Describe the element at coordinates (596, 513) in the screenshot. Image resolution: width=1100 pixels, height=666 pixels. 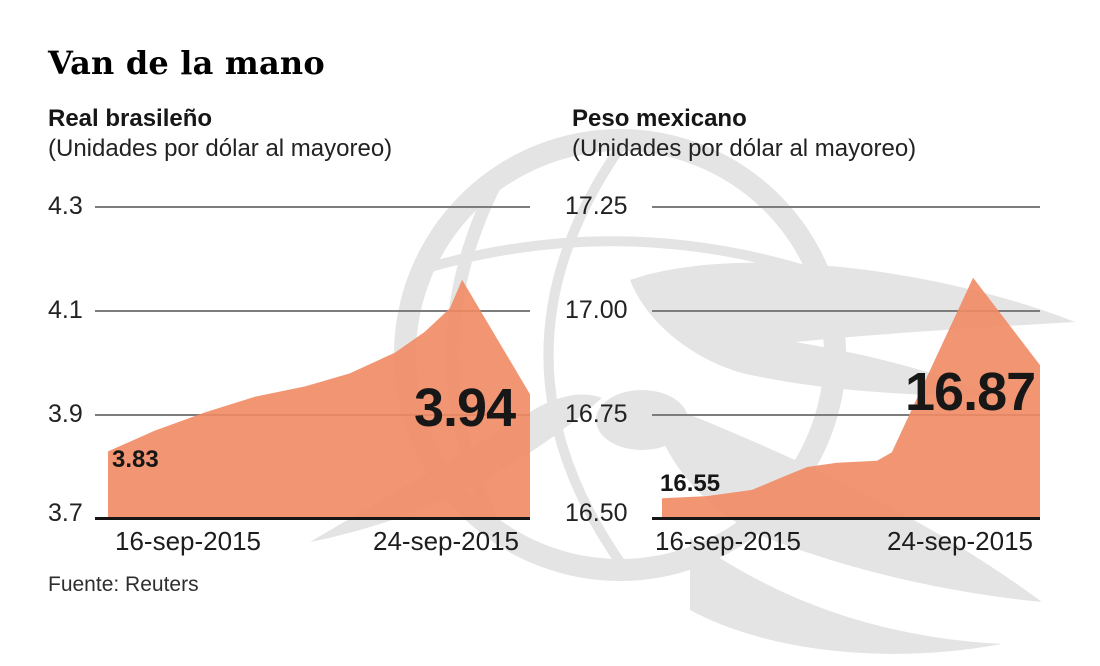
I see `y-tick: 16.50` at that location.